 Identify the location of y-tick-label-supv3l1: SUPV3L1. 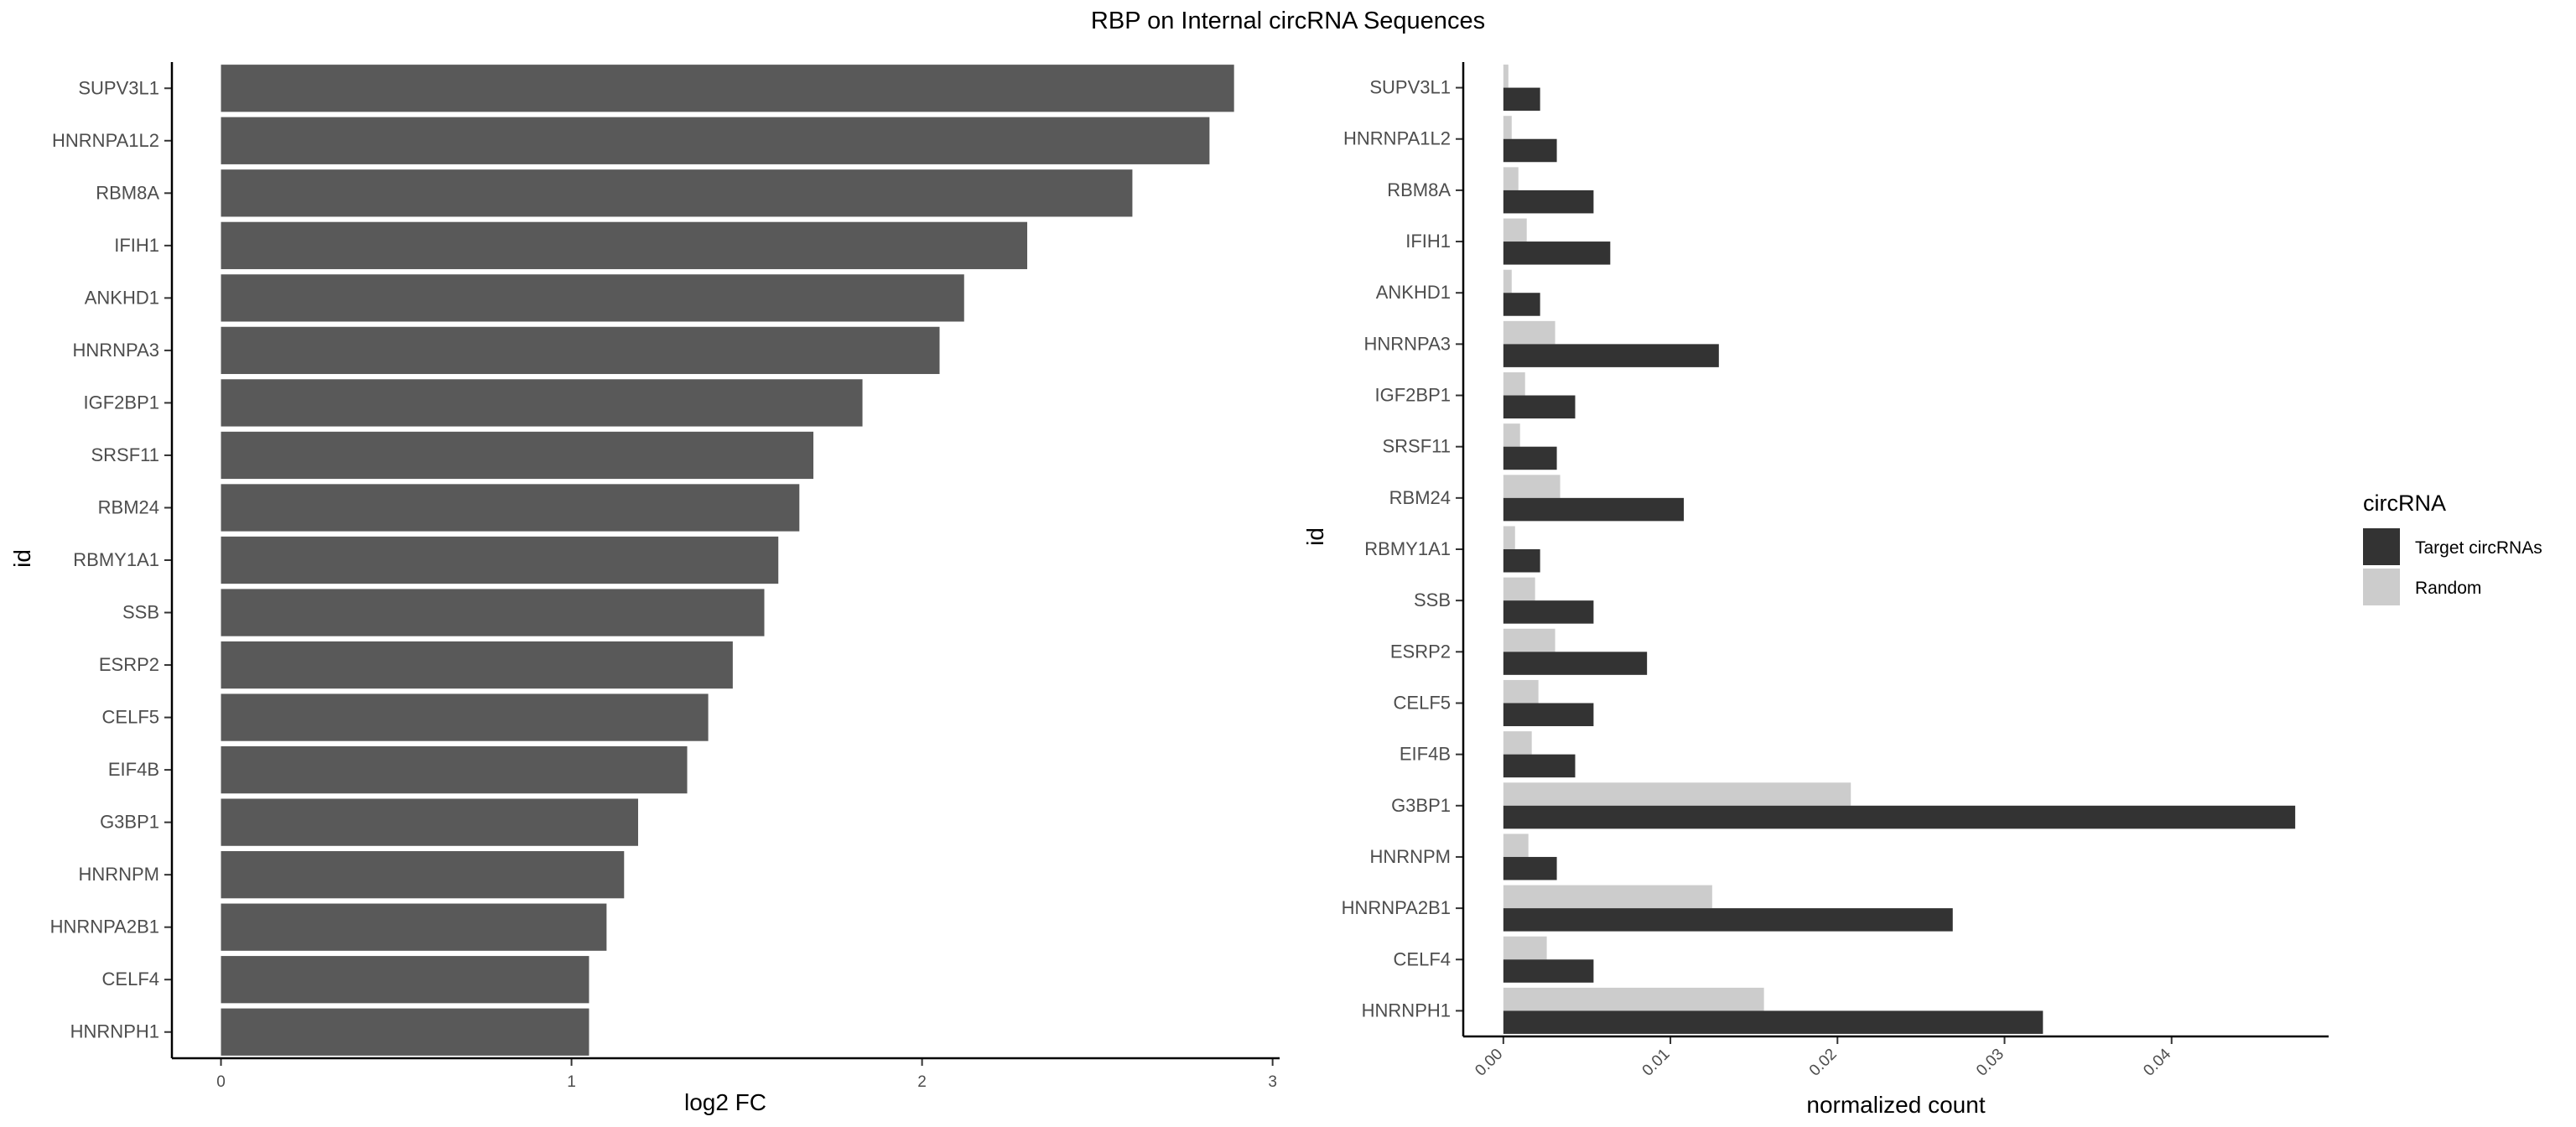
(1410, 87).